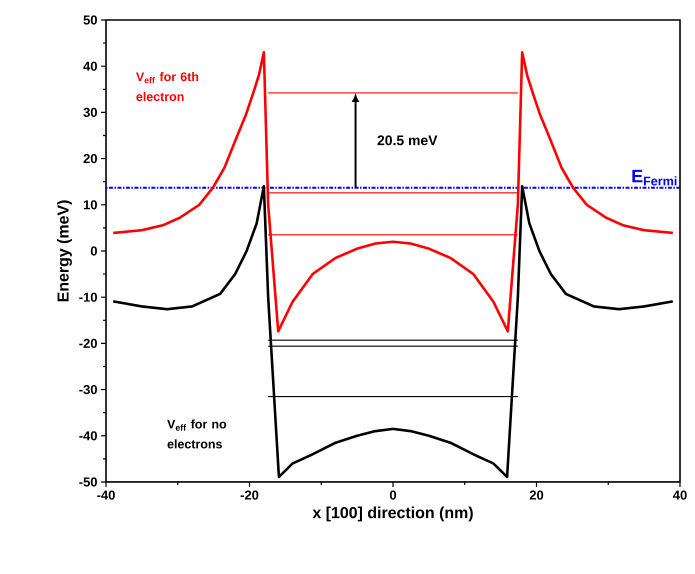  I want to click on x-tick-label: -40, so click(106, 495).